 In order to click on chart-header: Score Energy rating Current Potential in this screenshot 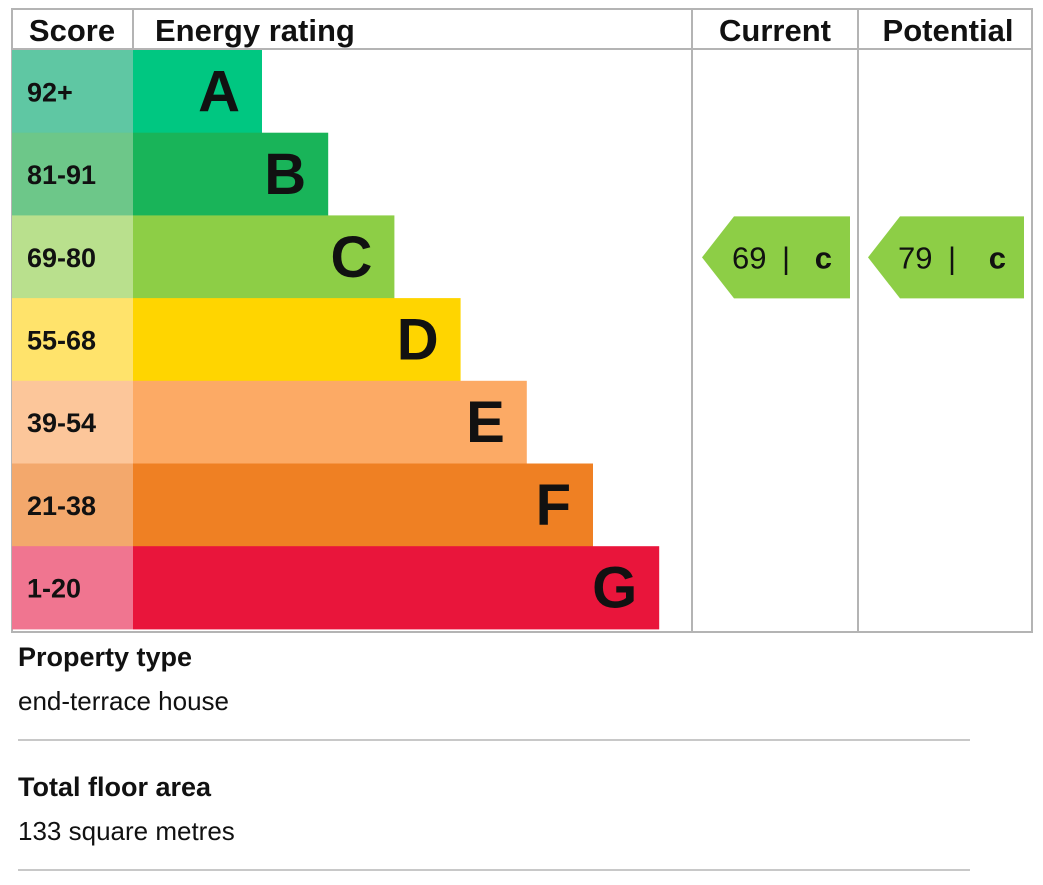, I will do `click(521, 30)`.